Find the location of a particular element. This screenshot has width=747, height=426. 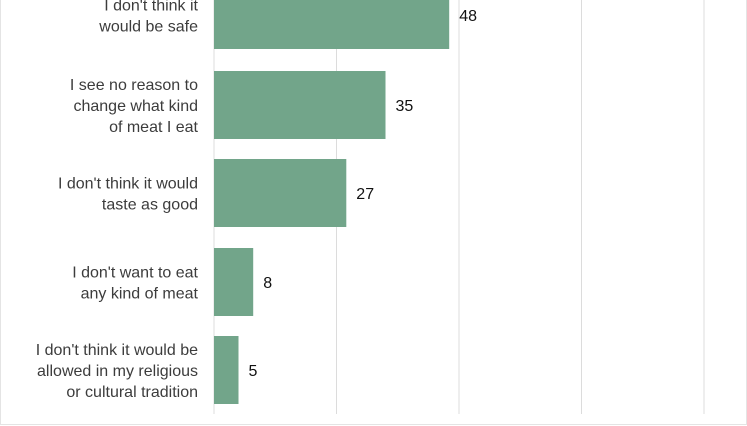

value-label: 8 is located at coordinates (267, 283).